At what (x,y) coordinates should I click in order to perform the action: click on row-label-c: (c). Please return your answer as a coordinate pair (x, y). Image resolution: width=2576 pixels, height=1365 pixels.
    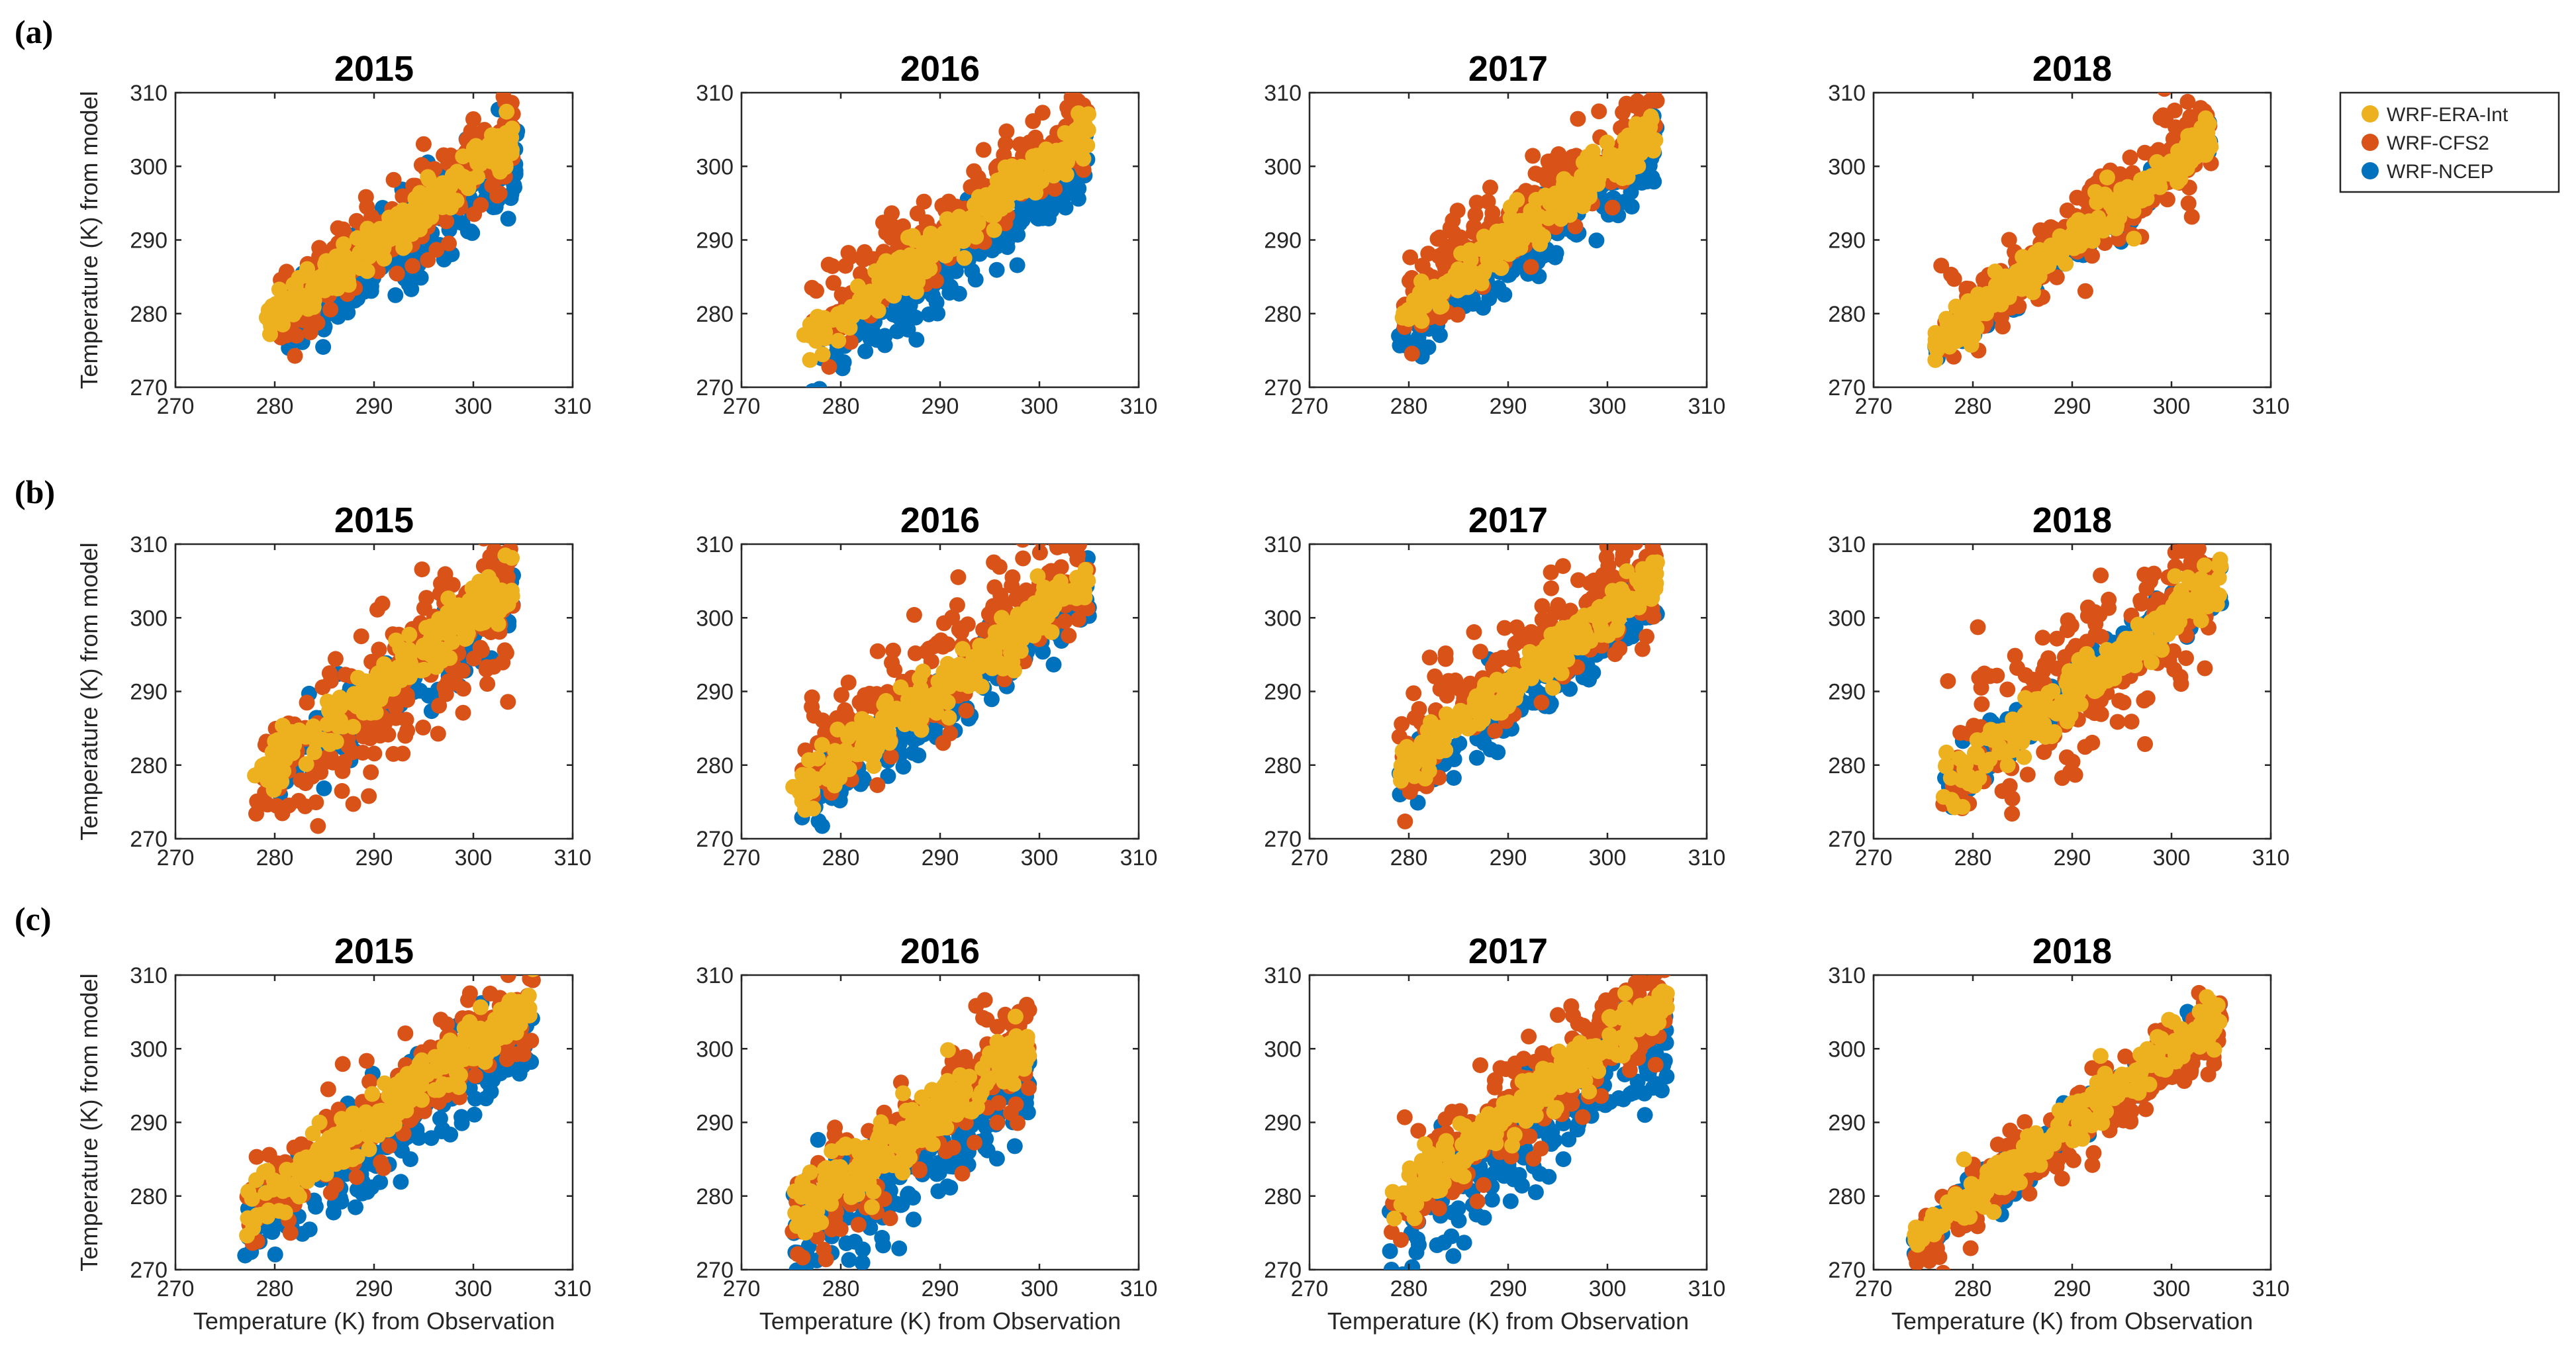
    Looking at the image, I should click on (33, 918).